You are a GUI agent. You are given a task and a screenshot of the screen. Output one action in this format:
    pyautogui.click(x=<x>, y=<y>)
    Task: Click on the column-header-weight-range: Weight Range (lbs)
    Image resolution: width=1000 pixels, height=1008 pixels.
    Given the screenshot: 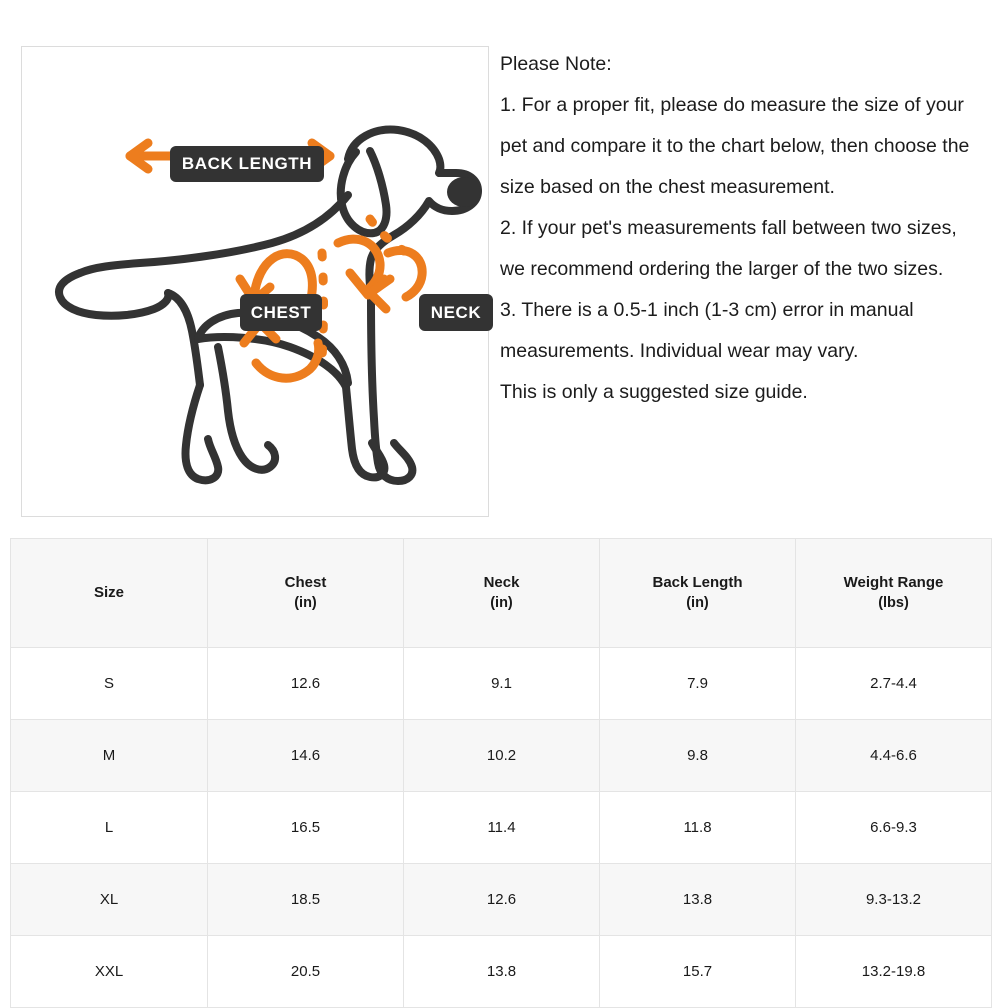 What is the action you would take?
    pyautogui.click(x=893, y=593)
    